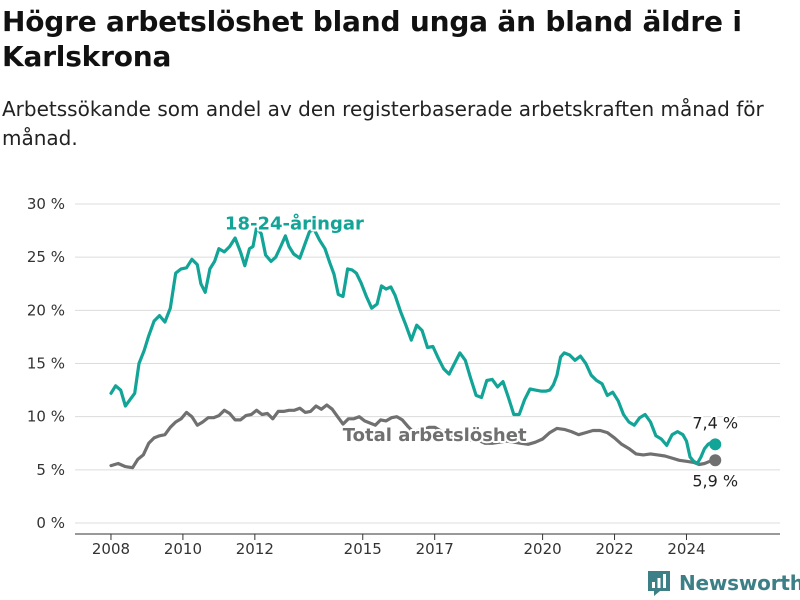  I want to click on x-tick-label: 2008, so click(111, 549).